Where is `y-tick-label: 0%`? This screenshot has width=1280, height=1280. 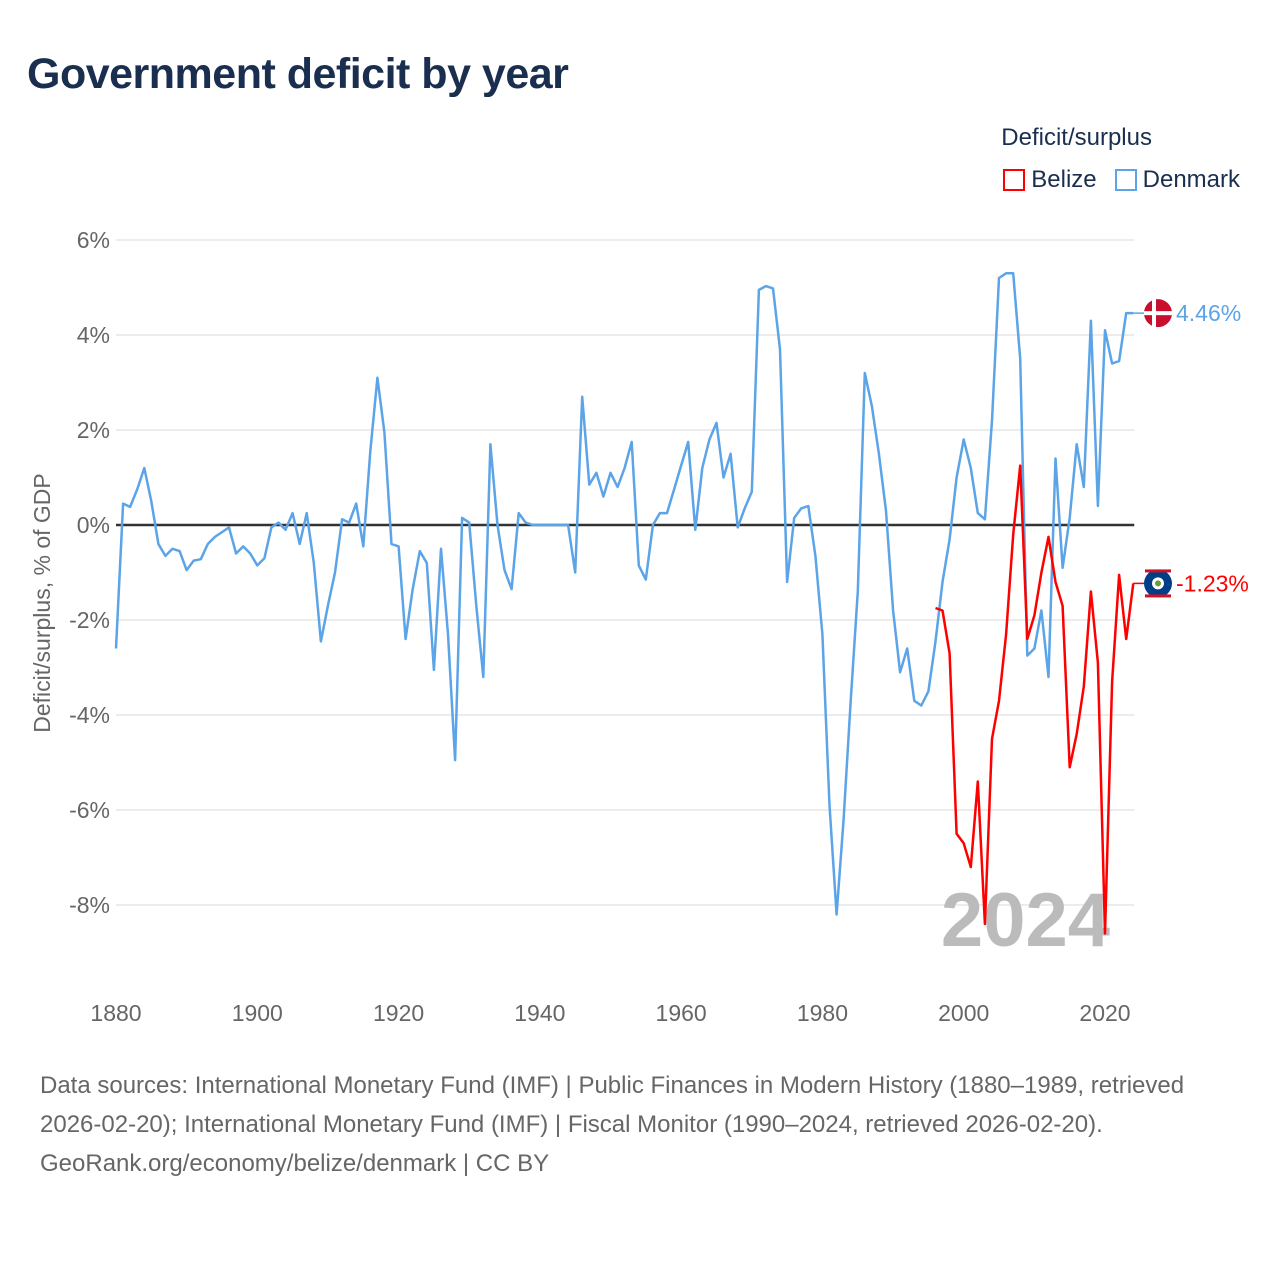 y-tick-label: 0% is located at coordinates (93, 525).